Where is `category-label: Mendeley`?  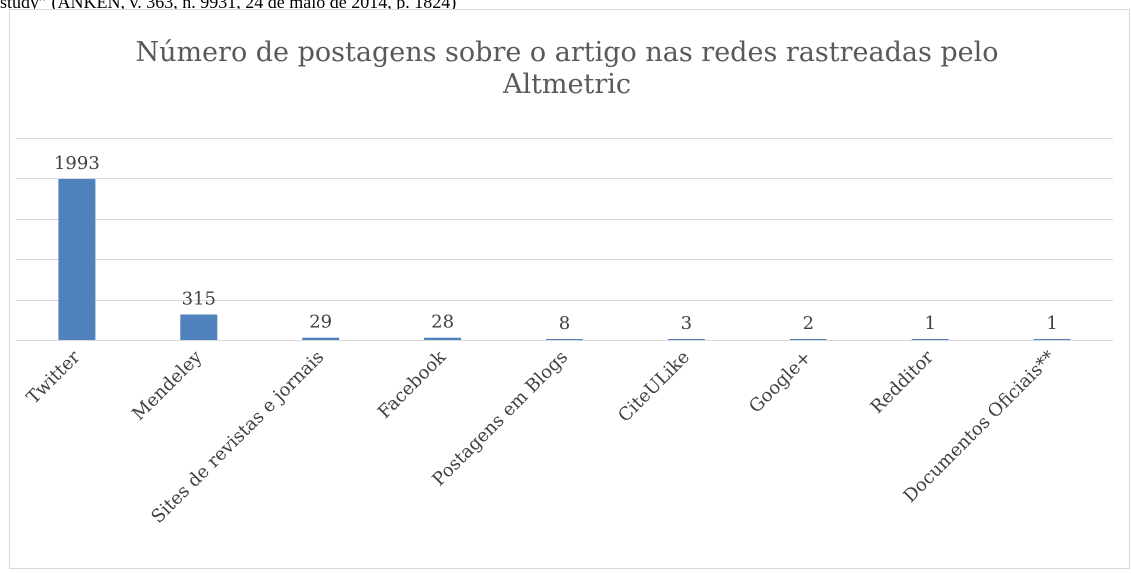
category-label: Mendeley is located at coordinates (167, 385).